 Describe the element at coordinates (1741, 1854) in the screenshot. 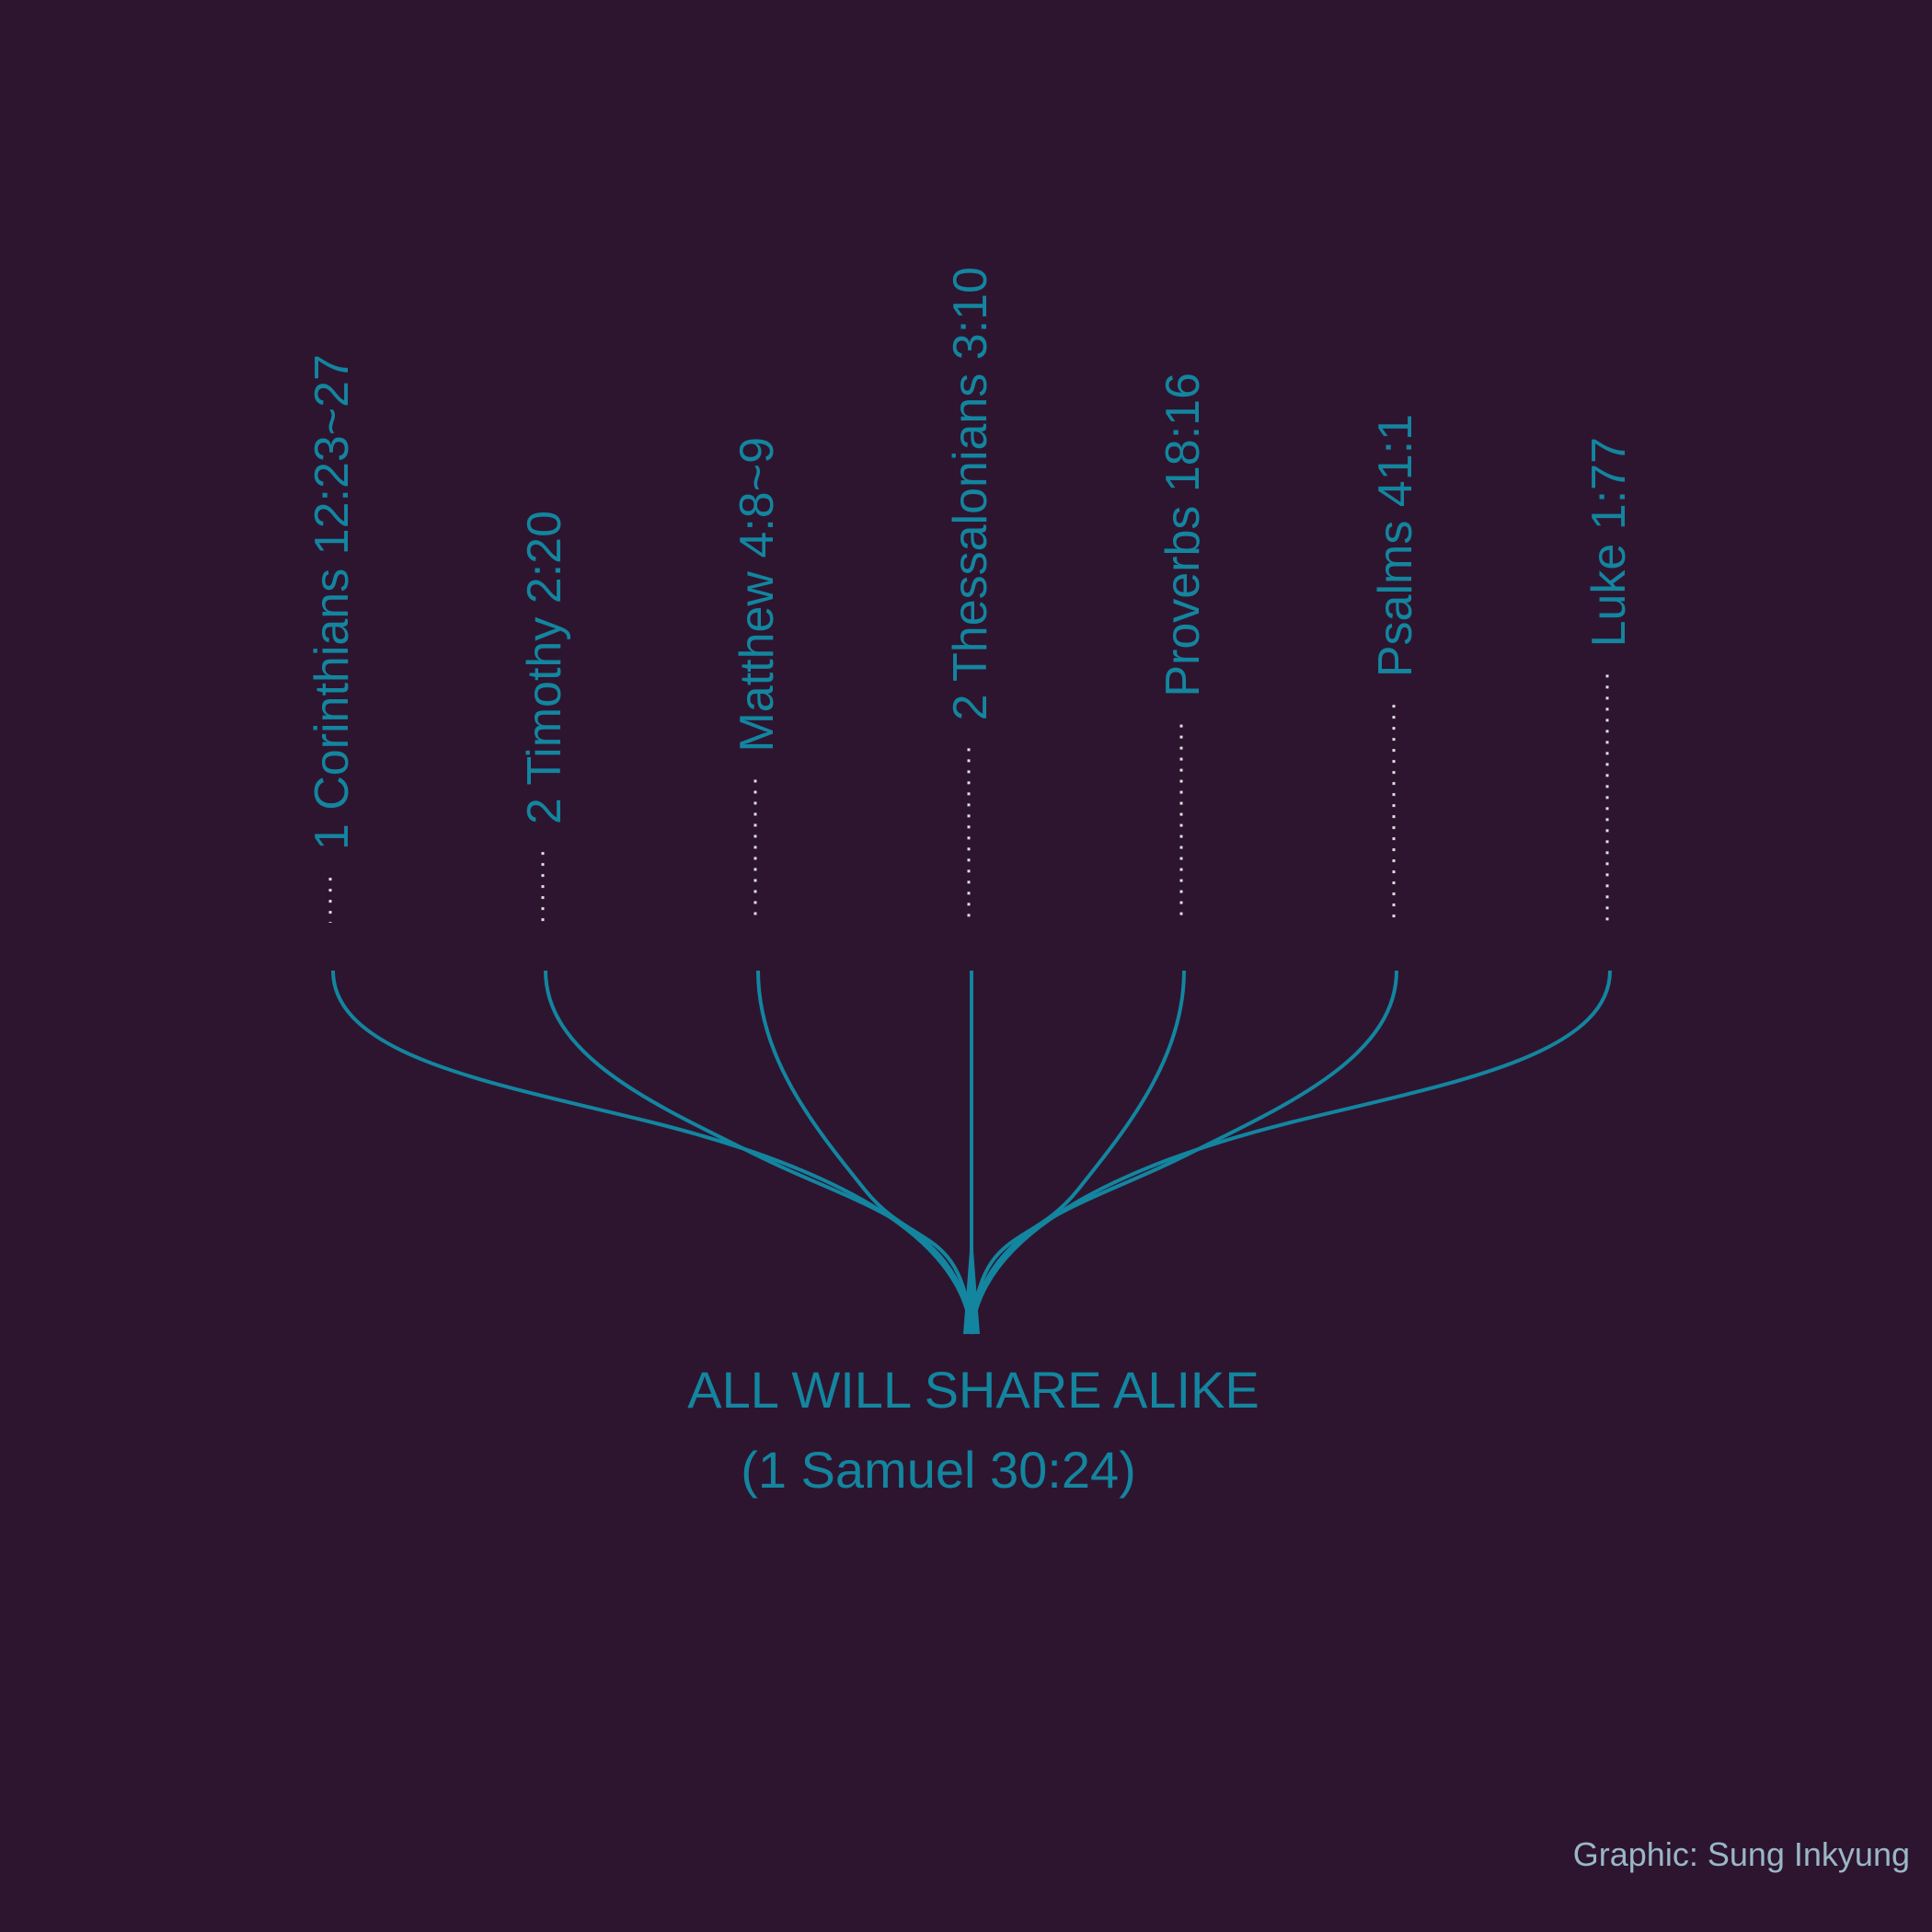

I see `credit-text: Graphic: Sung Inkyung` at that location.